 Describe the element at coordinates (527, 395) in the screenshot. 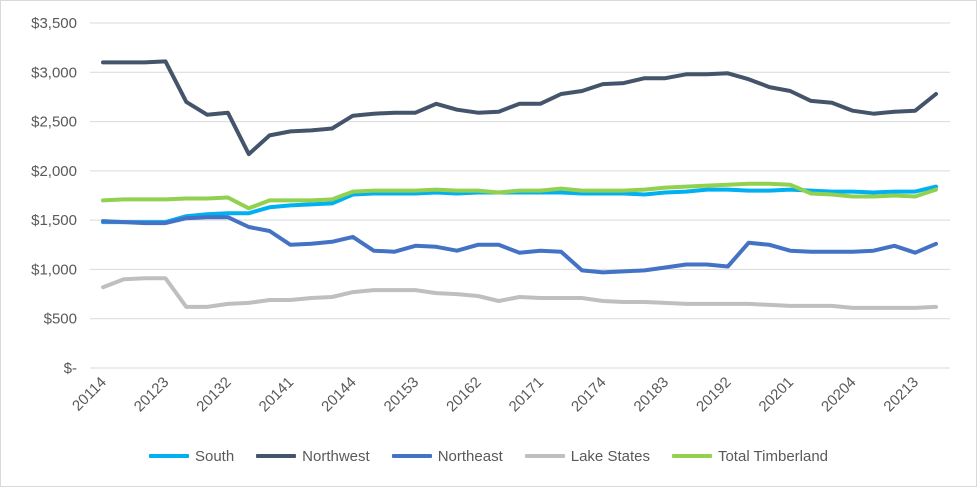

I see `x-tick-label: 20171` at that location.